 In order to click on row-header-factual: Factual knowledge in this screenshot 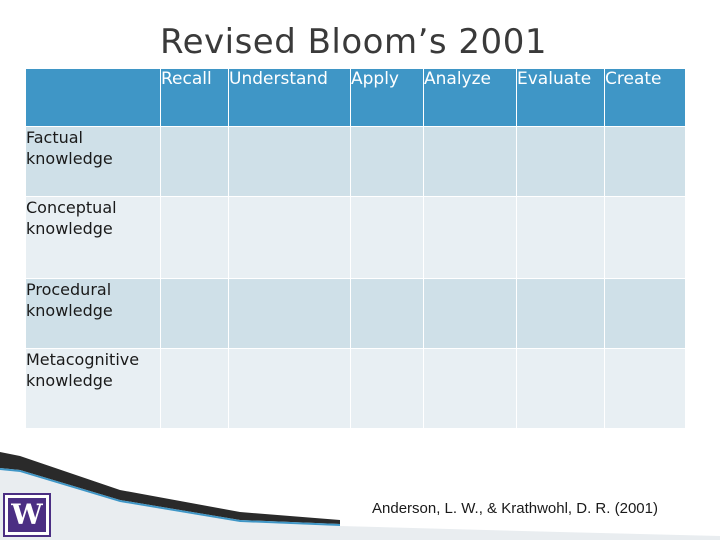, I will do `click(93, 161)`.